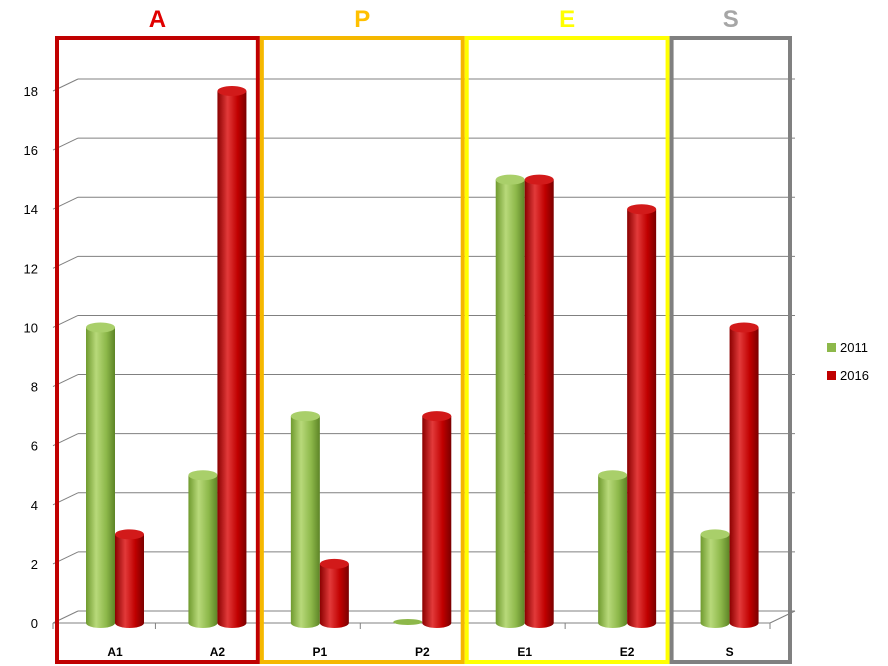 This screenshot has width=888, height=666. I want to click on x-tick-label: E1, so click(524, 652).